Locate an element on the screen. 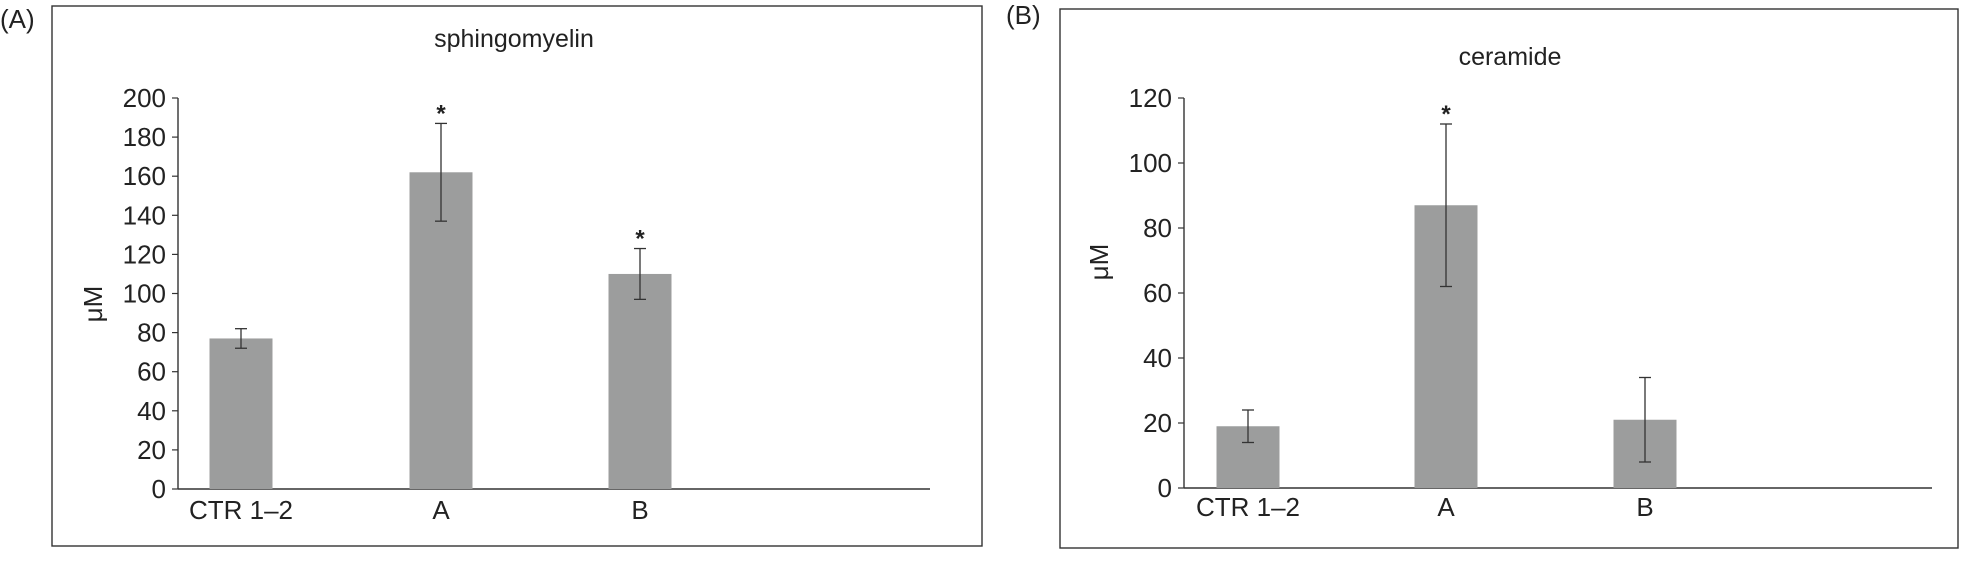 The image size is (1962, 563). panel-b-y-ticks: 0 20 40 60 80 100 120 is located at coordinates (1156, 293).